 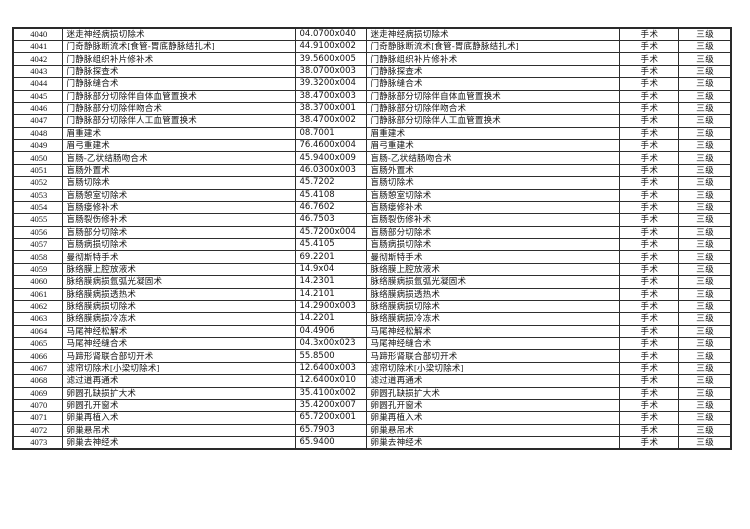 What do you see at coordinates (492, 121) in the screenshot?
I see `procedure-name-duplicate: 门静脉部分切除伴人工血管置换术` at bounding box center [492, 121].